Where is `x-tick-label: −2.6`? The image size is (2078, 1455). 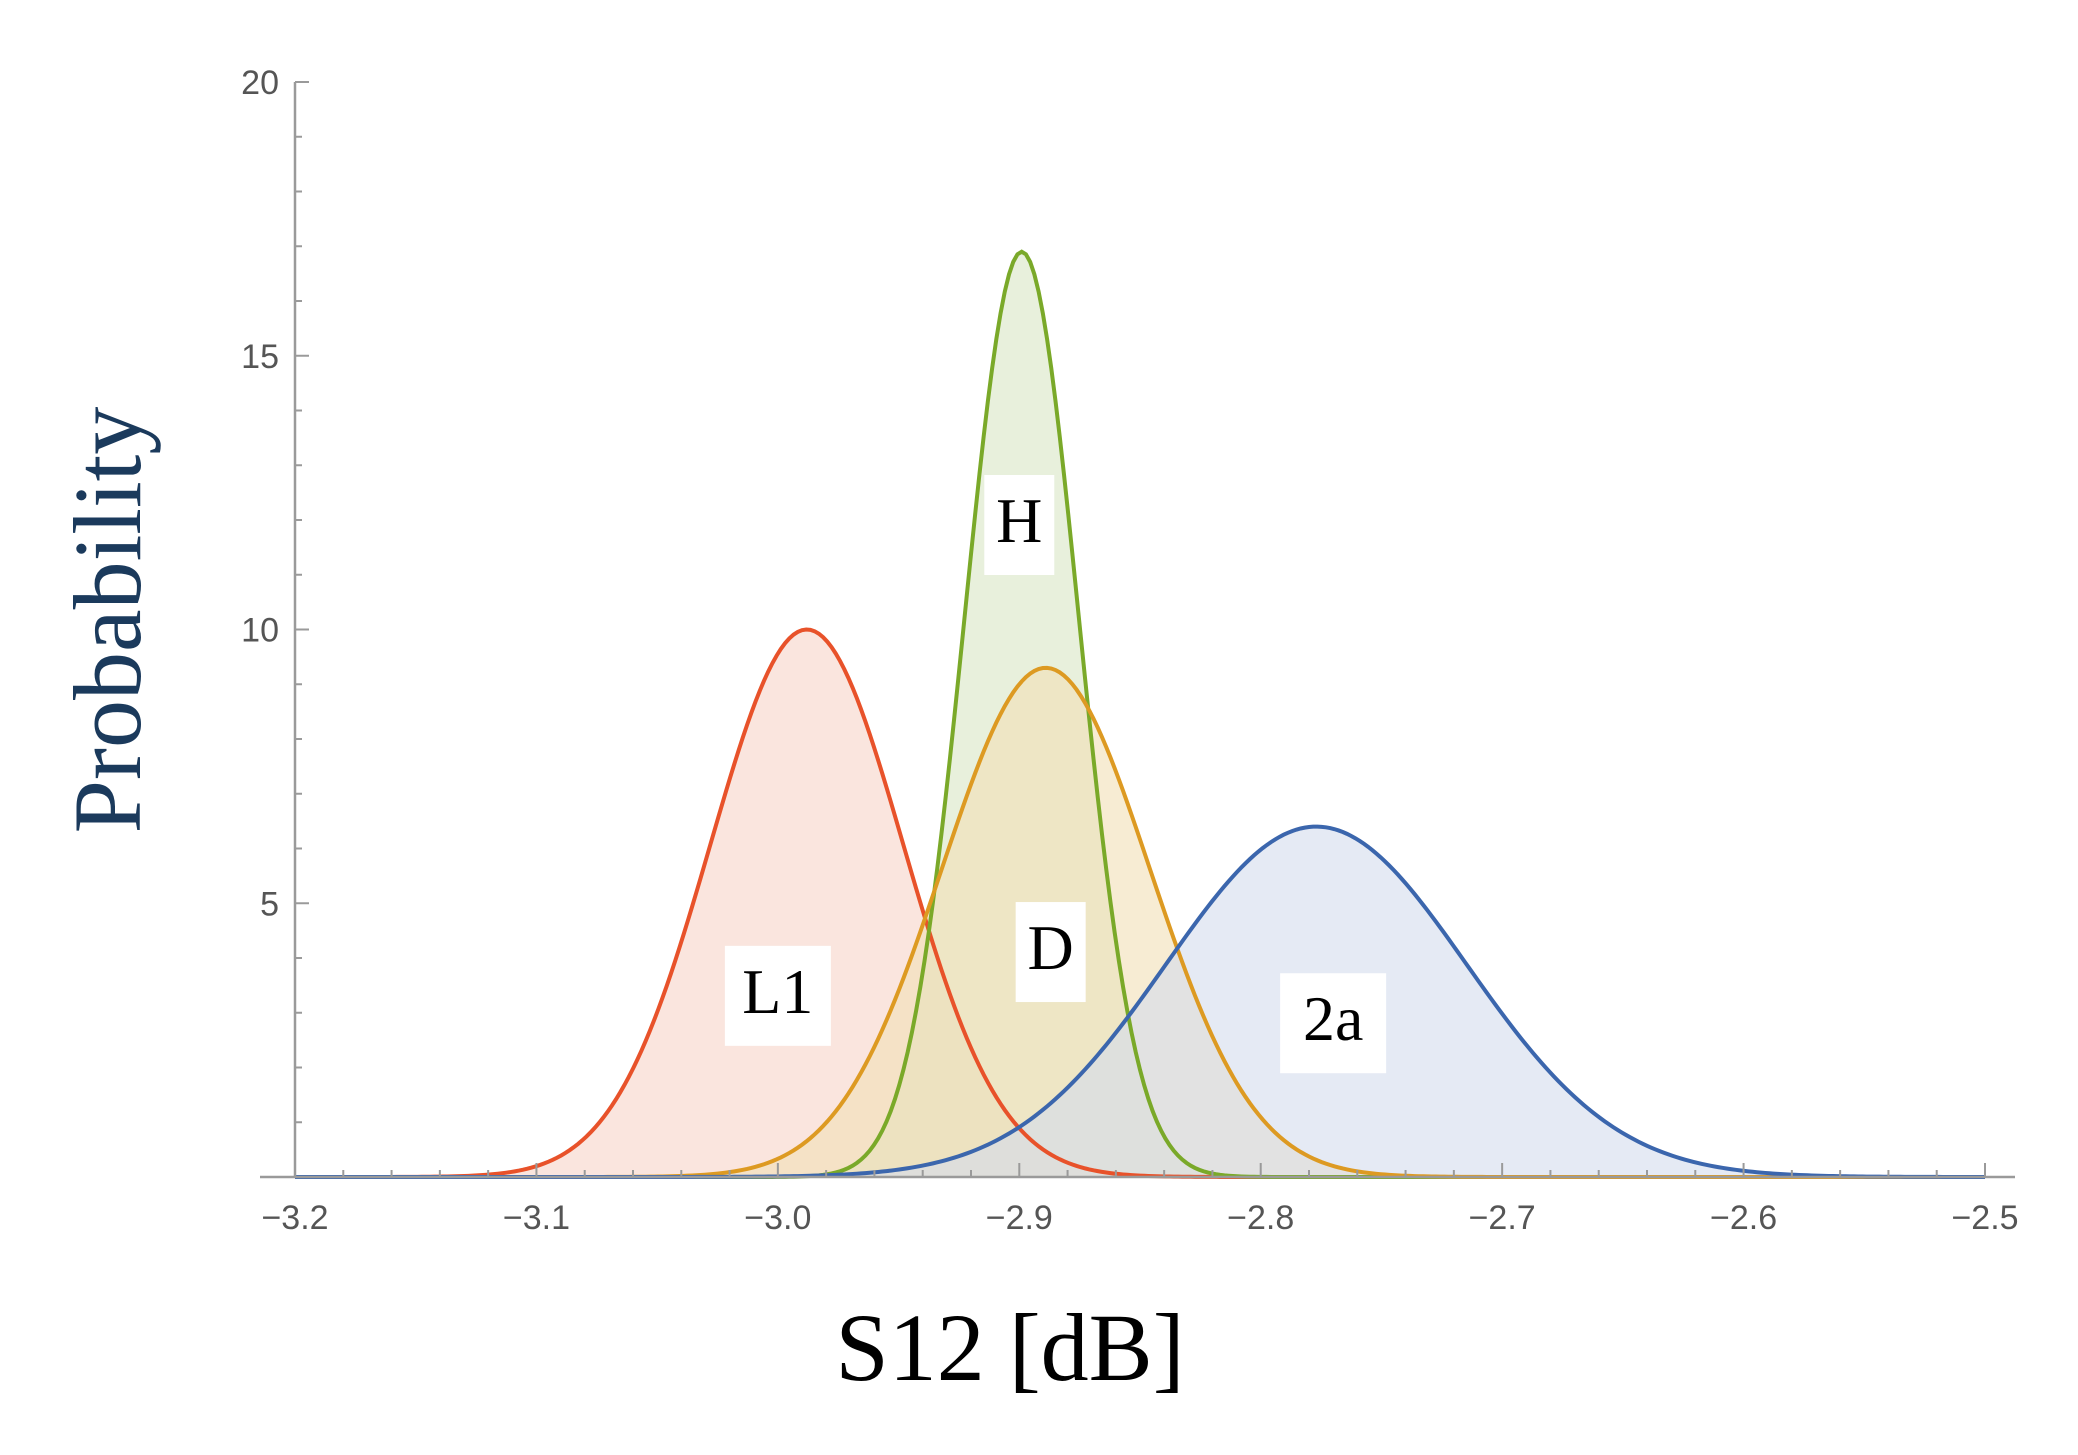 x-tick-label: −2.6 is located at coordinates (1743, 1218).